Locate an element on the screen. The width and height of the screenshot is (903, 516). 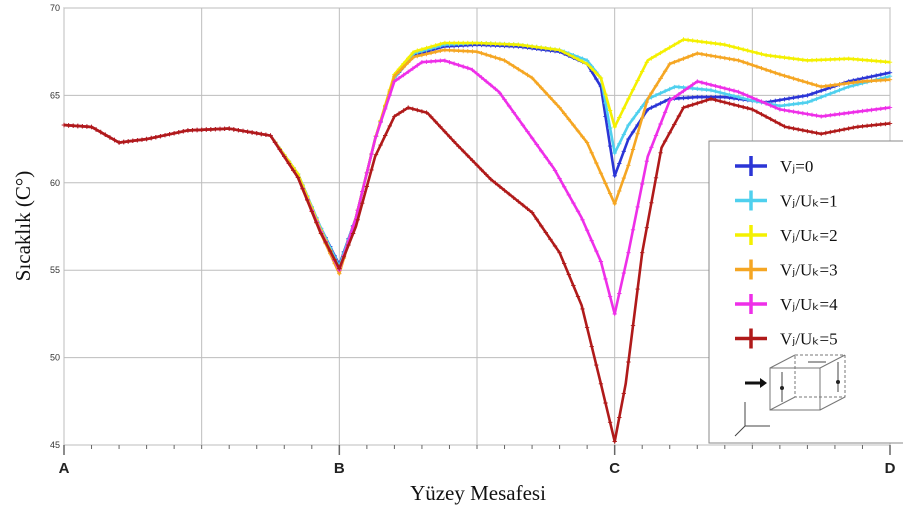
y-tick-labels: 45 50 55 60 65 70 is located at coordinates (55, 226).